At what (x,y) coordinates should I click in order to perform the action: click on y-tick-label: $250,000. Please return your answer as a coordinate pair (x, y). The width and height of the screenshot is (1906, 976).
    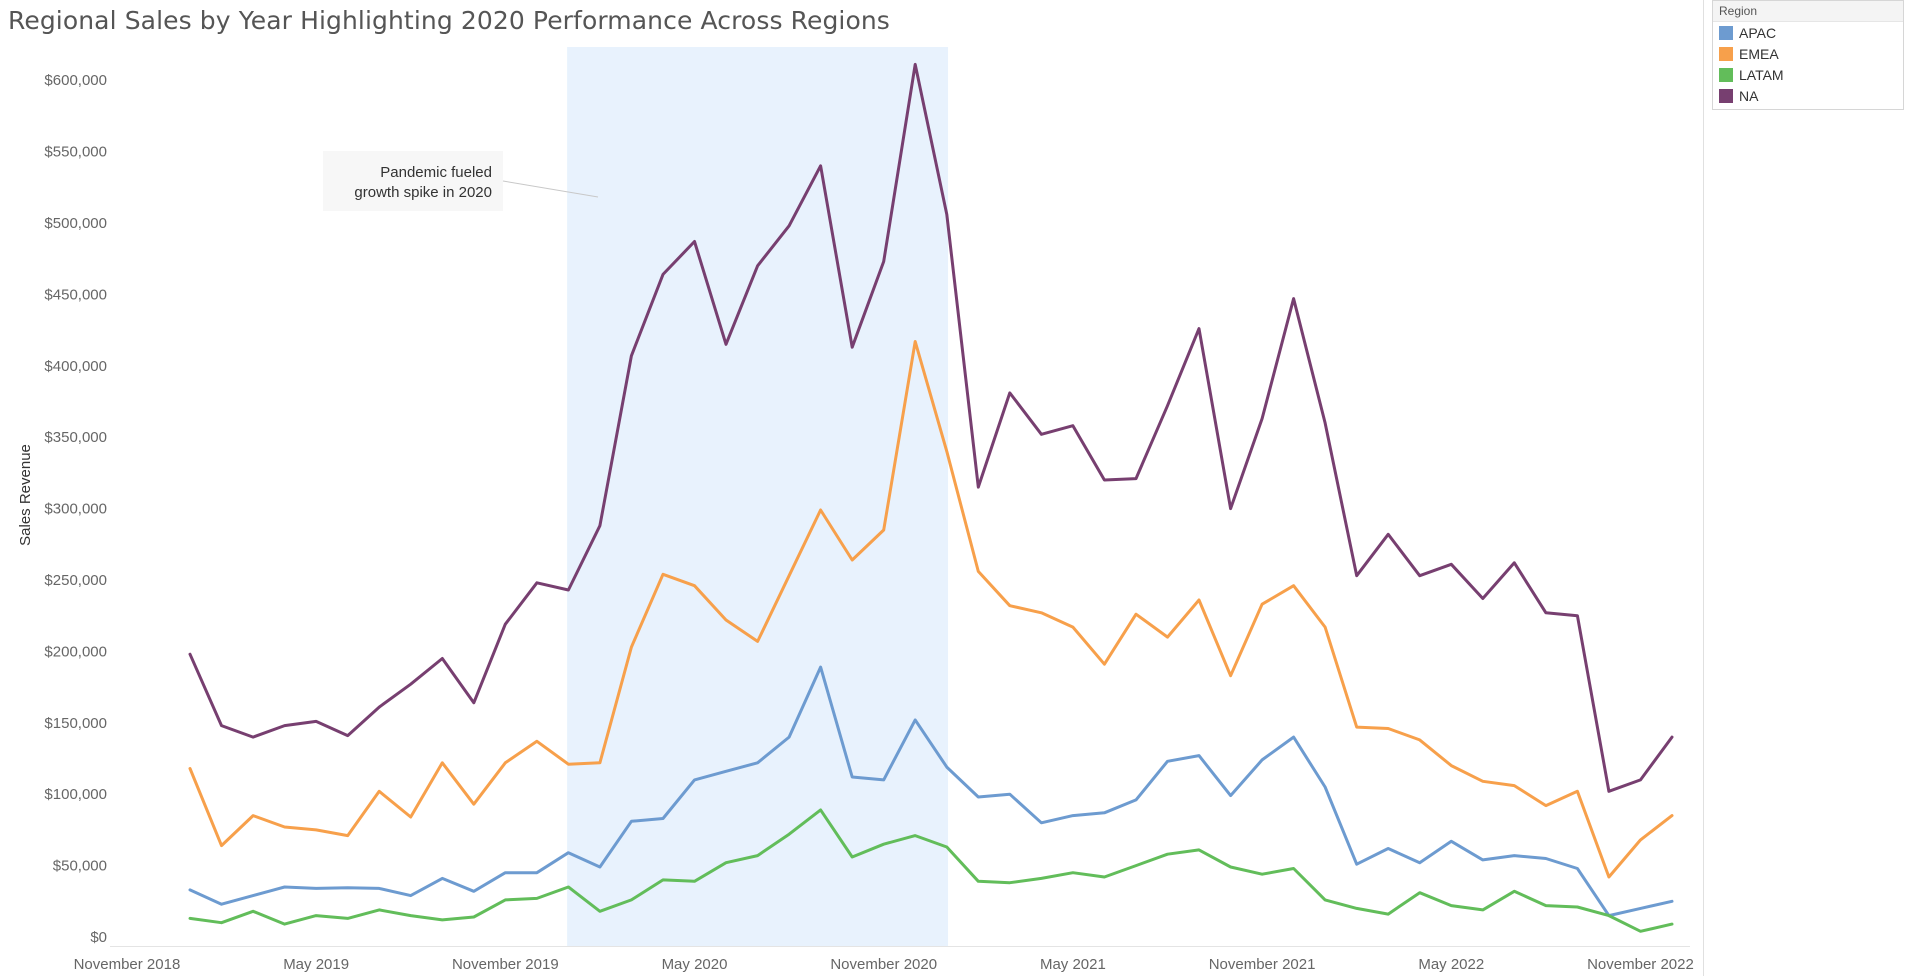
    Looking at the image, I should click on (75, 580).